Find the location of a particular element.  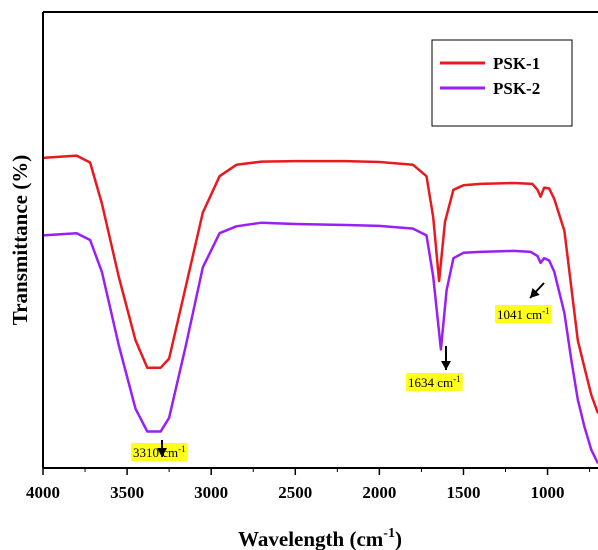

x-axis-title: Wavelength (cm-1) is located at coordinates (320, 538).